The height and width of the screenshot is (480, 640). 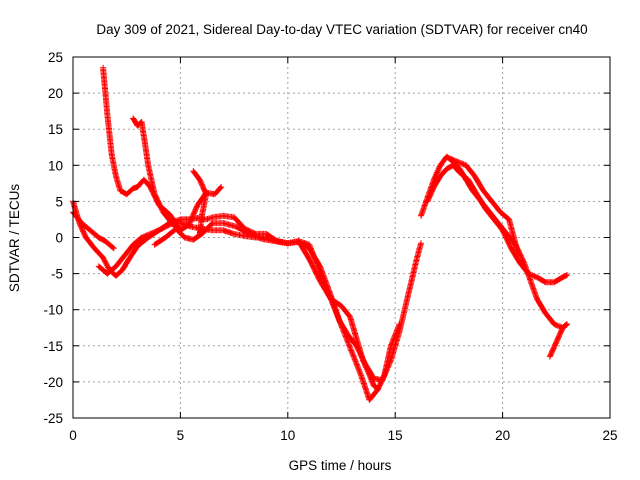 I want to click on y-tick-label: 0, so click(x=59, y=238).